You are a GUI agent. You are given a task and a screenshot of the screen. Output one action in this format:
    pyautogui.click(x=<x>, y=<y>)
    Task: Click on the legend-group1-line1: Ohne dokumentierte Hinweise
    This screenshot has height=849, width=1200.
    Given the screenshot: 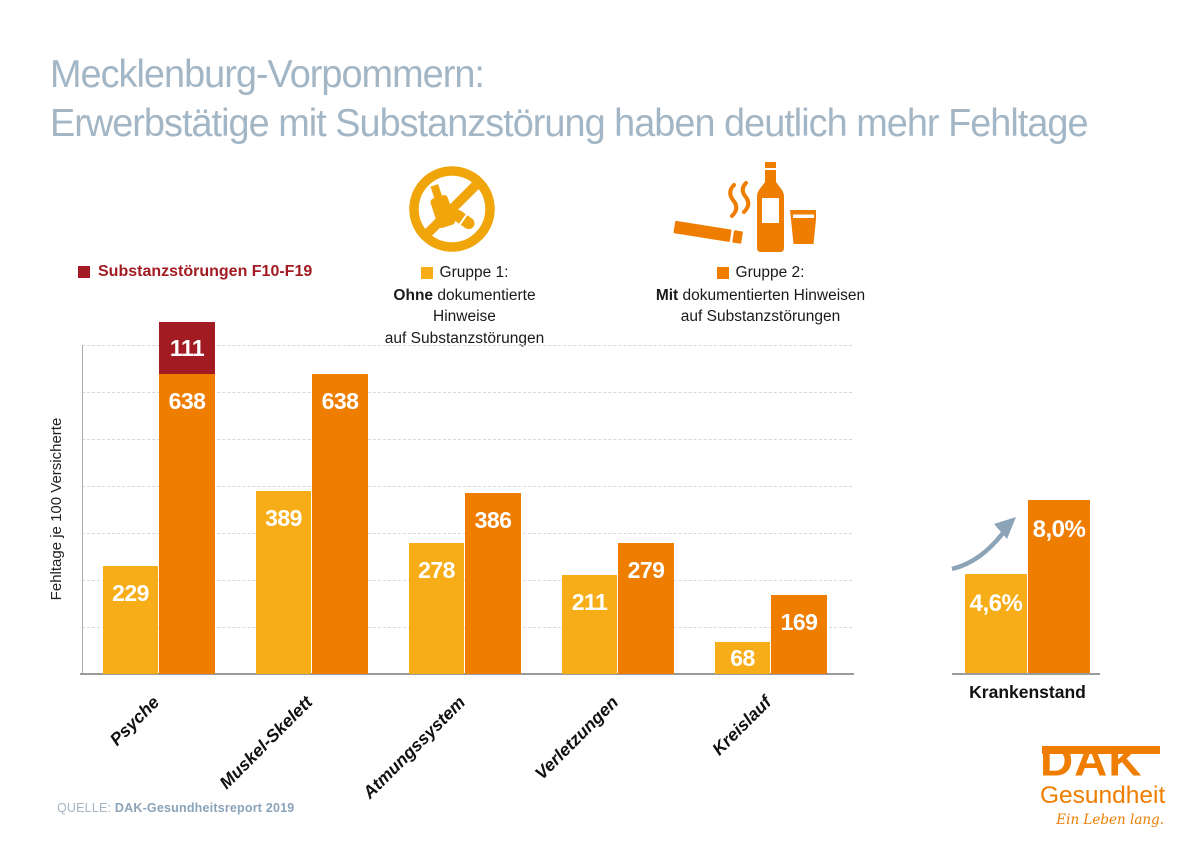 What is the action you would take?
    pyautogui.click(x=464, y=306)
    